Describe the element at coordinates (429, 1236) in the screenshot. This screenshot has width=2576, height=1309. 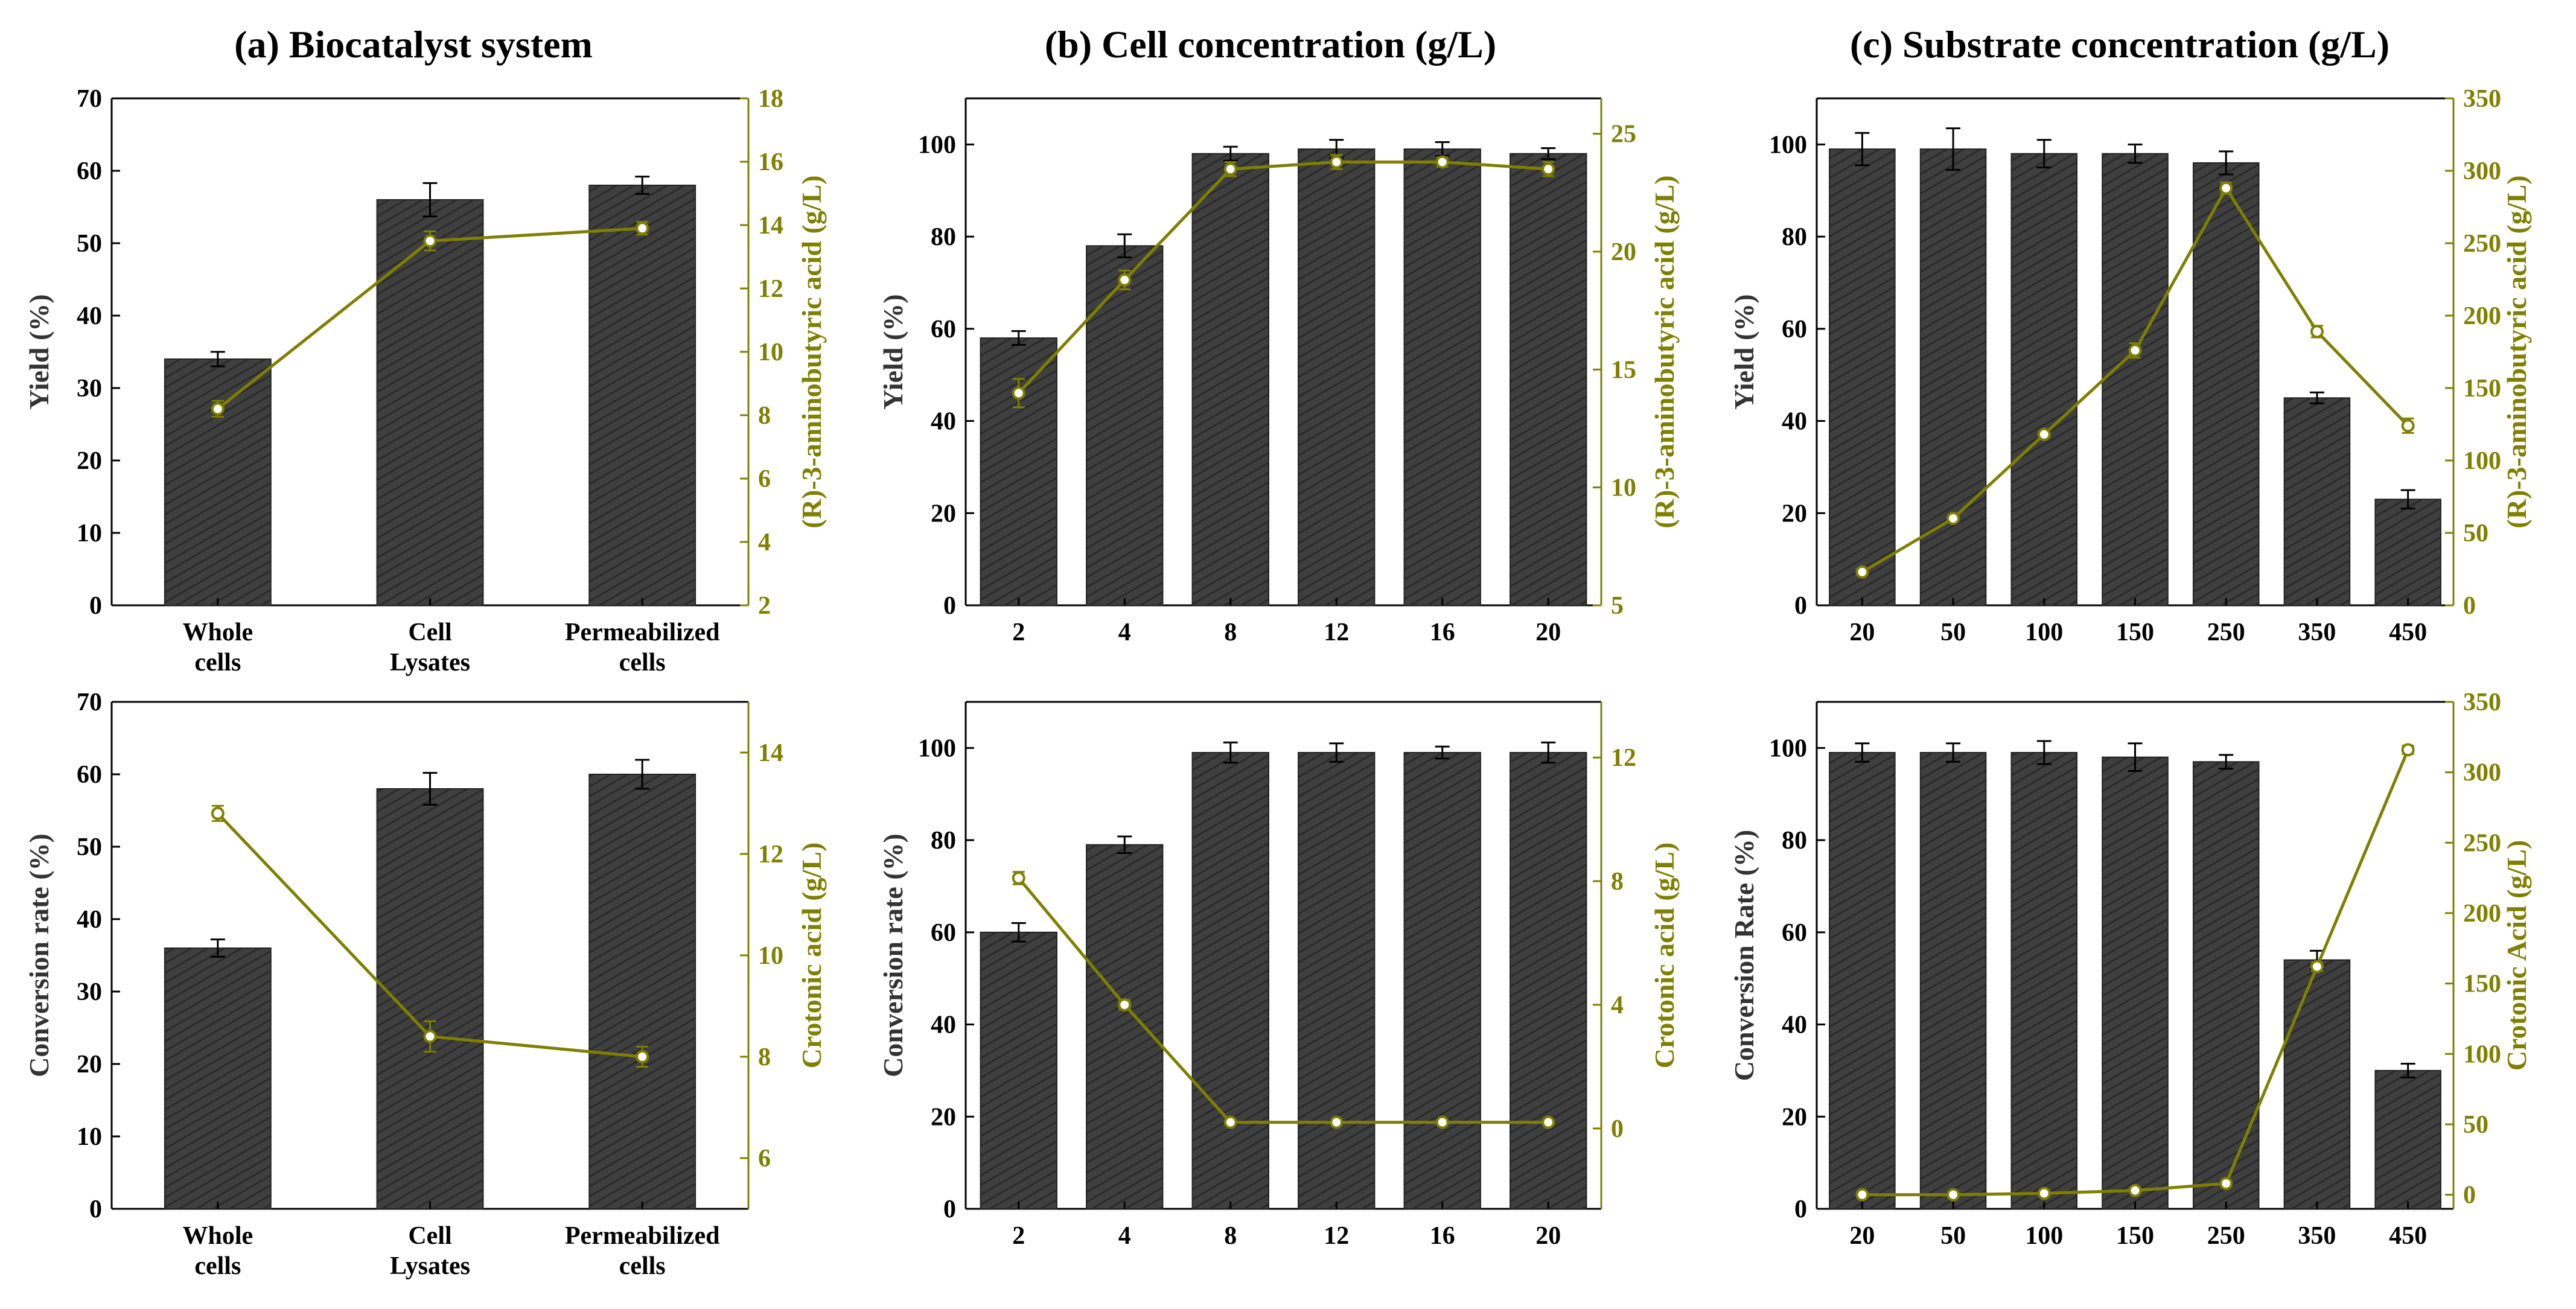
I see `category-label: Cell` at that location.